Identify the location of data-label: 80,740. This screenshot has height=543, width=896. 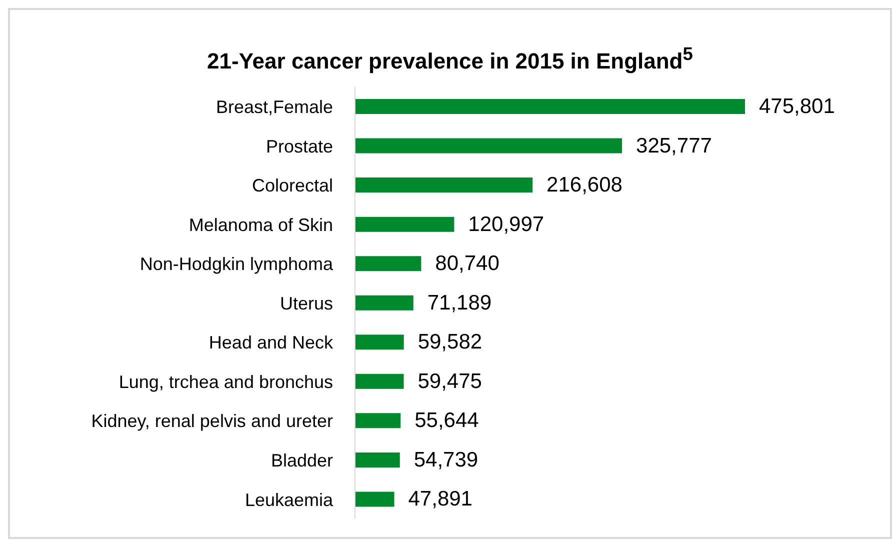
(467, 264).